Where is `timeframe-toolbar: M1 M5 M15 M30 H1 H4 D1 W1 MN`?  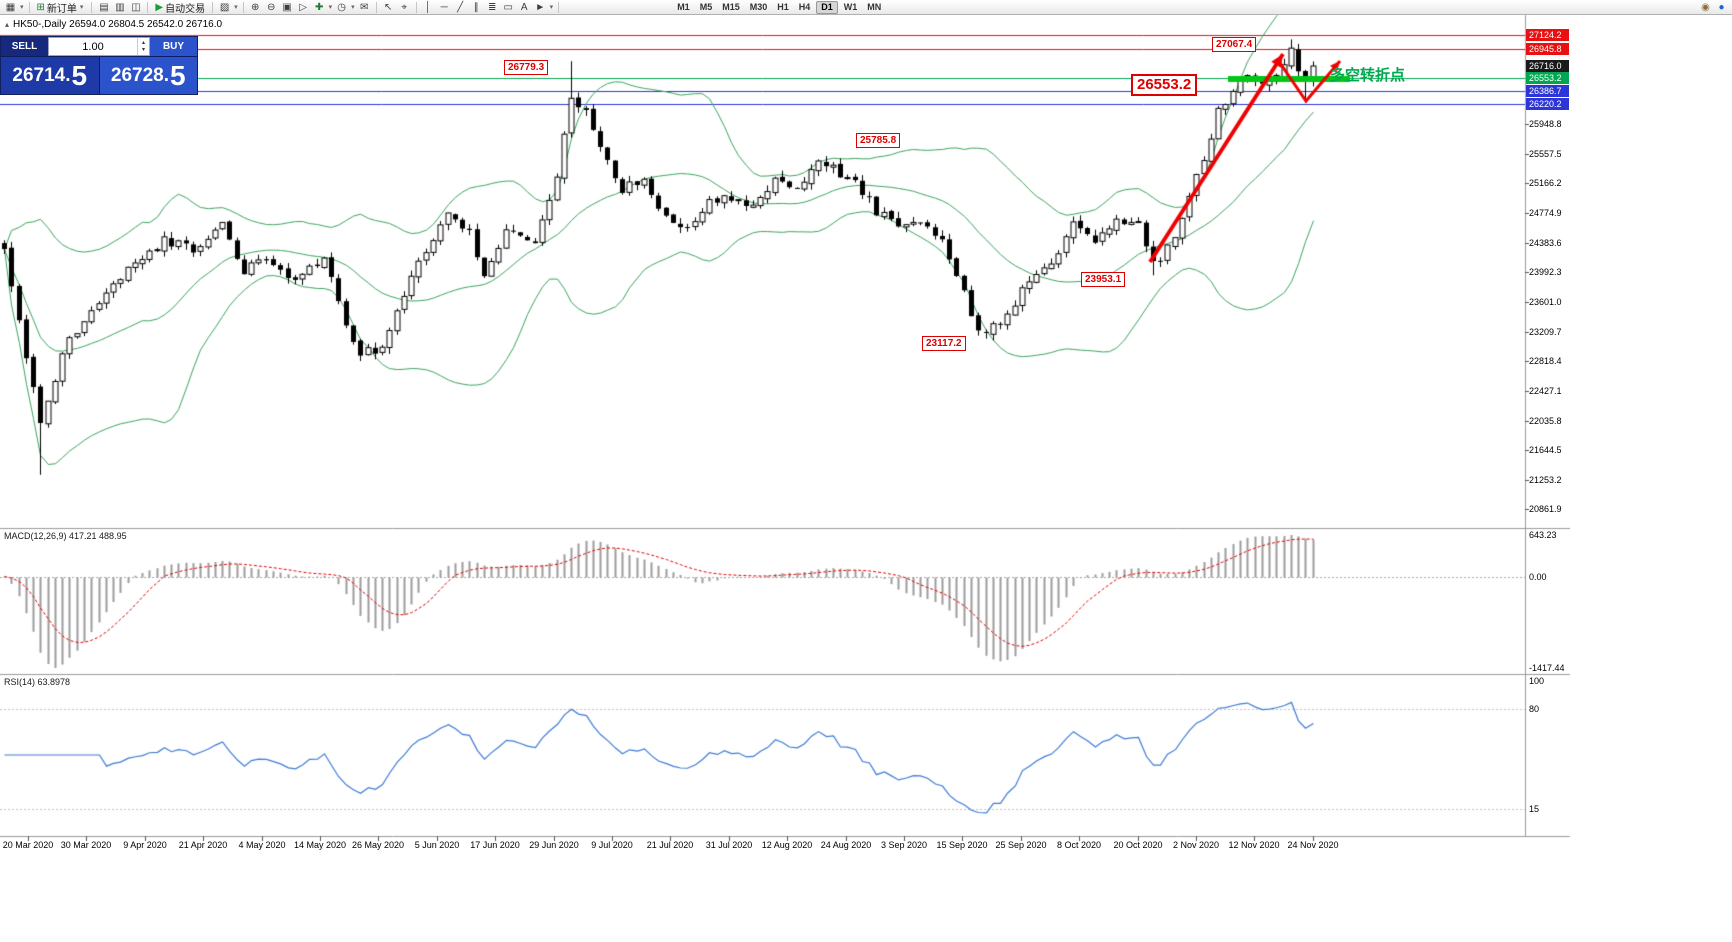
timeframe-toolbar: M1 M5 M15 M30 H1 H4 D1 W1 MN is located at coordinates (779, 7).